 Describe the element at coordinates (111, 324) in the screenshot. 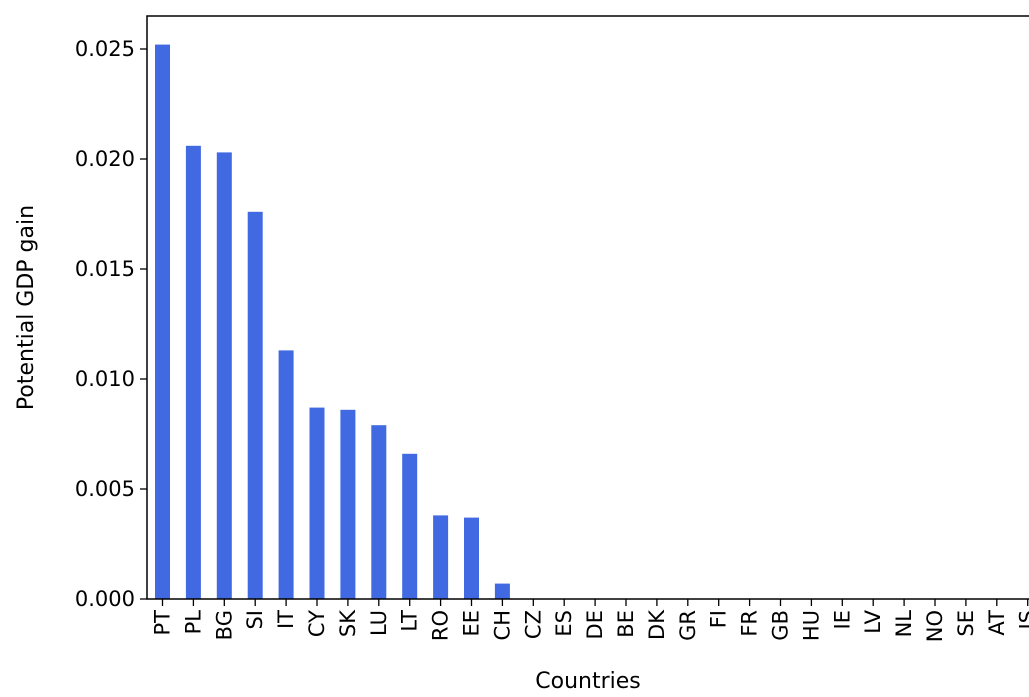

I see `y-ticks: 0.000 0.005 0.010 0.015 0.020 0.025` at that location.